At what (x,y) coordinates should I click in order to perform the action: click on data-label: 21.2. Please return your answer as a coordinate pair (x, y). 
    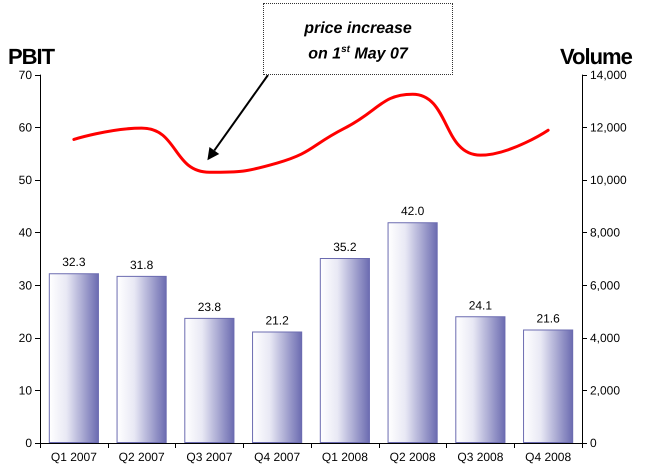
    Looking at the image, I should click on (277, 321).